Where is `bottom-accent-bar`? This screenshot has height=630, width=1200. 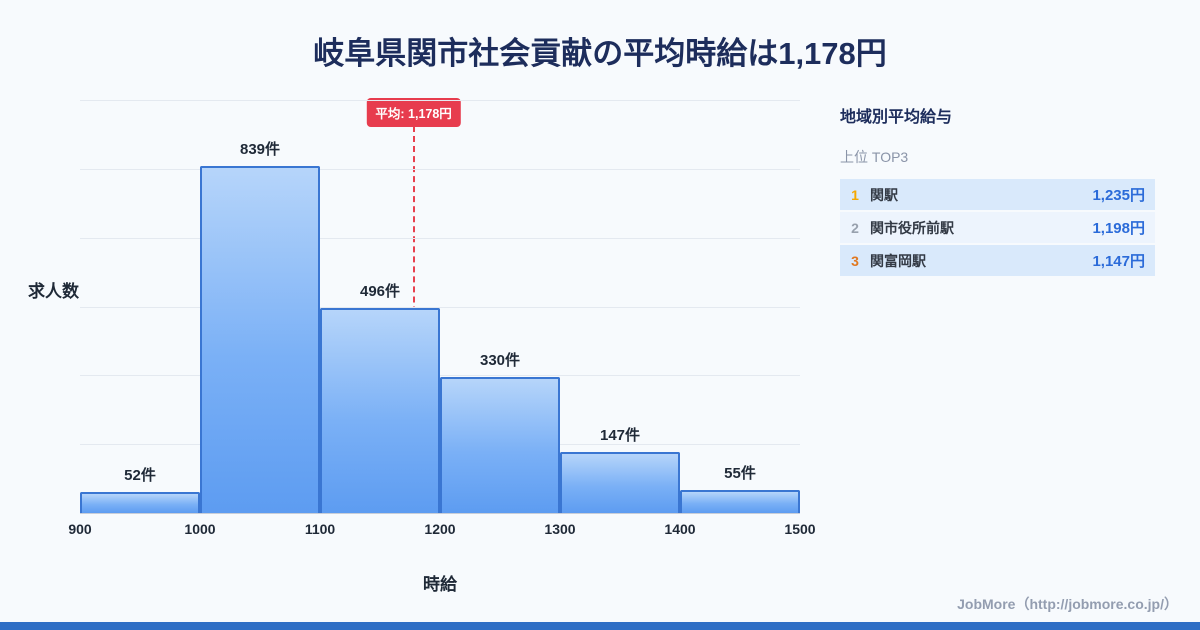 bottom-accent-bar is located at coordinates (600, 626).